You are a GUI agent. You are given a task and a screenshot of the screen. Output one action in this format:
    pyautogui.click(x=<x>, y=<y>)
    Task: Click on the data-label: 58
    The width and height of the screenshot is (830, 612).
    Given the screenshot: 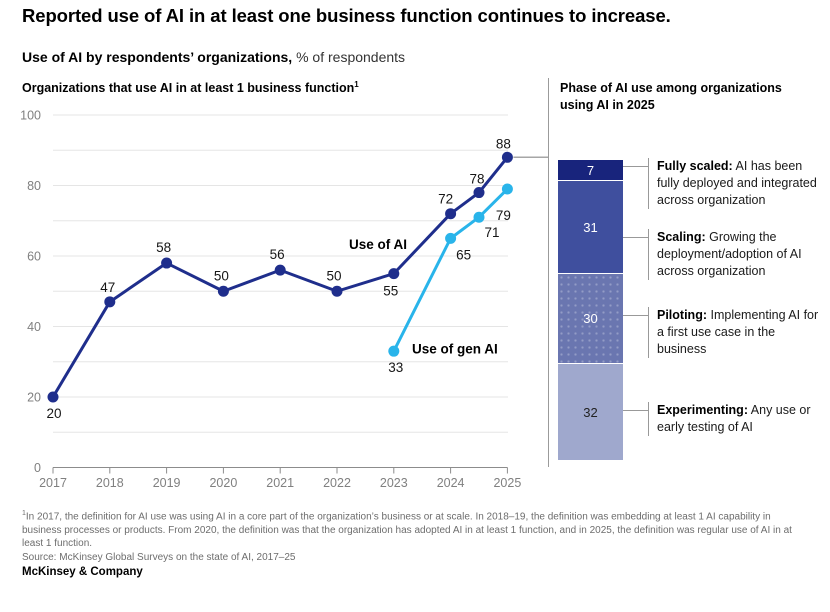 What is the action you would take?
    pyautogui.click(x=163, y=247)
    